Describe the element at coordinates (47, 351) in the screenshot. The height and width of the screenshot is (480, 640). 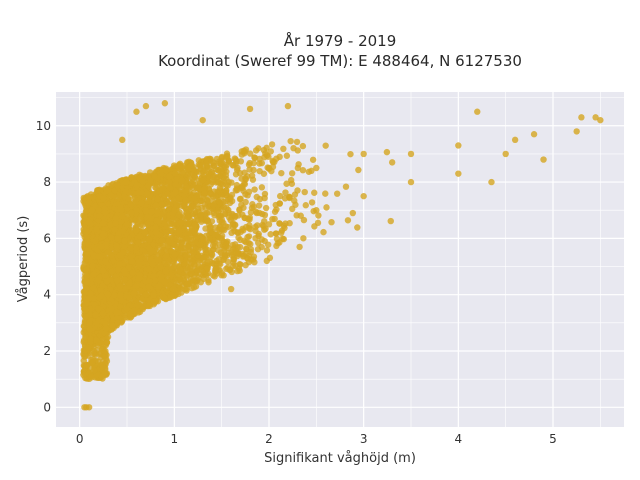
I see `y-tick-label: 2` at that location.